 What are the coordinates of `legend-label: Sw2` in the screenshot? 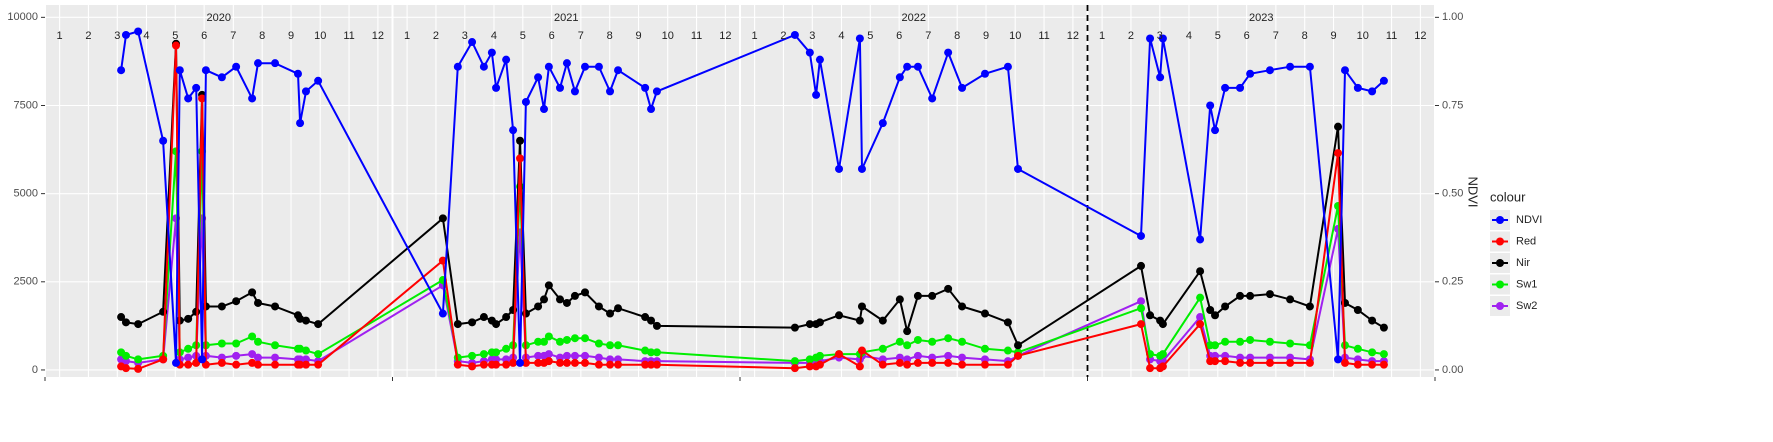 It's located at (1526, 306).